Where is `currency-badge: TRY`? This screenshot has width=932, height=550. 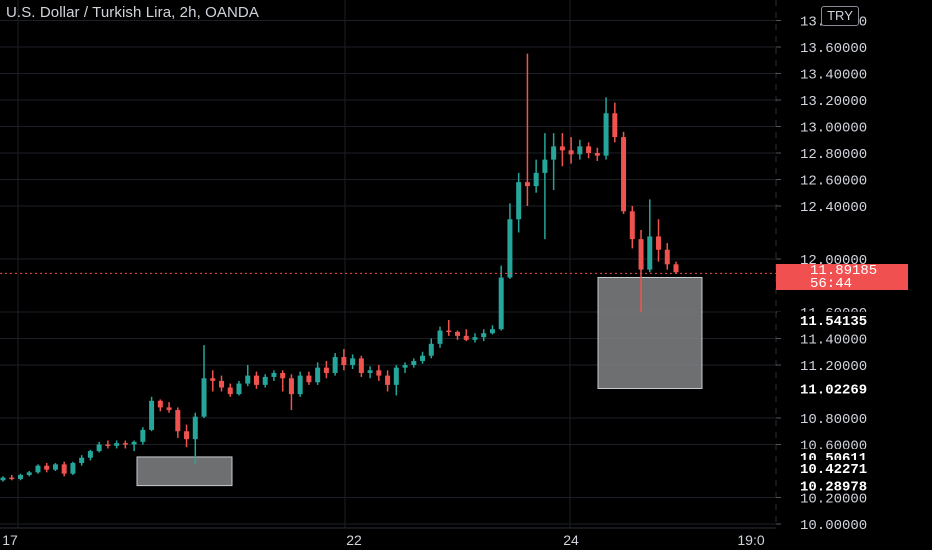
currency-badge: TRY is located at coordinates (840, 16).